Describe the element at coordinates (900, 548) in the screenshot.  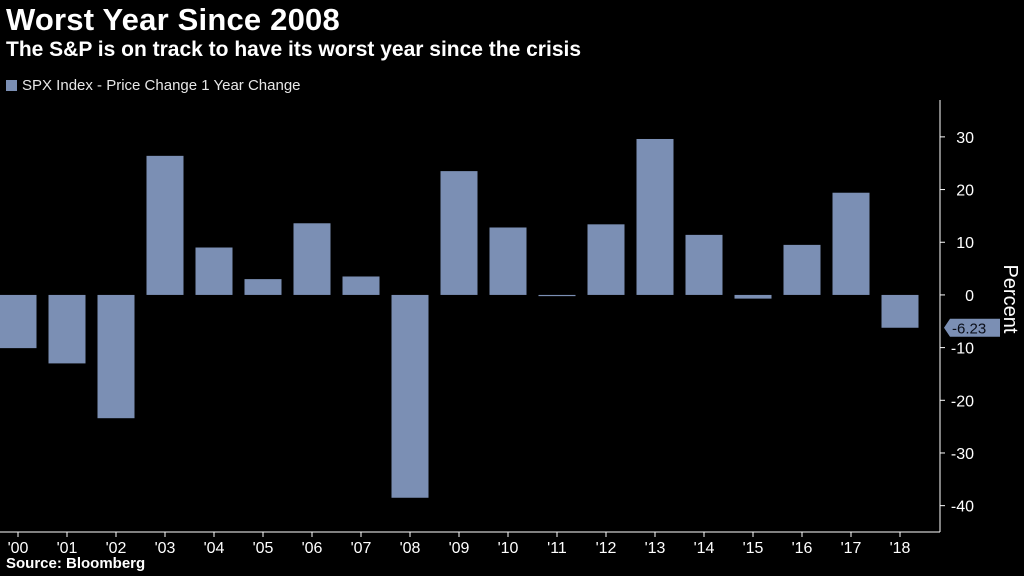
I see `x-tick-label: '18` at that location.